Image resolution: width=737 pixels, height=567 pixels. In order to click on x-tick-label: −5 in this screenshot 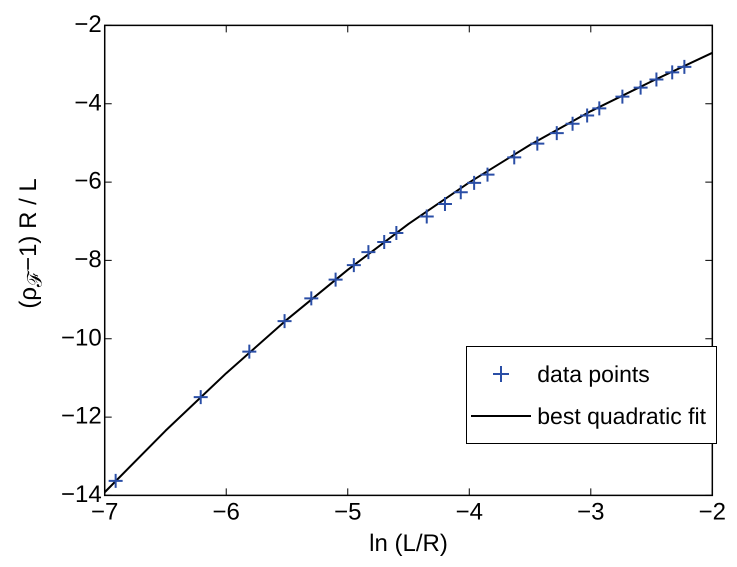, I will do `click(348, 512)`.